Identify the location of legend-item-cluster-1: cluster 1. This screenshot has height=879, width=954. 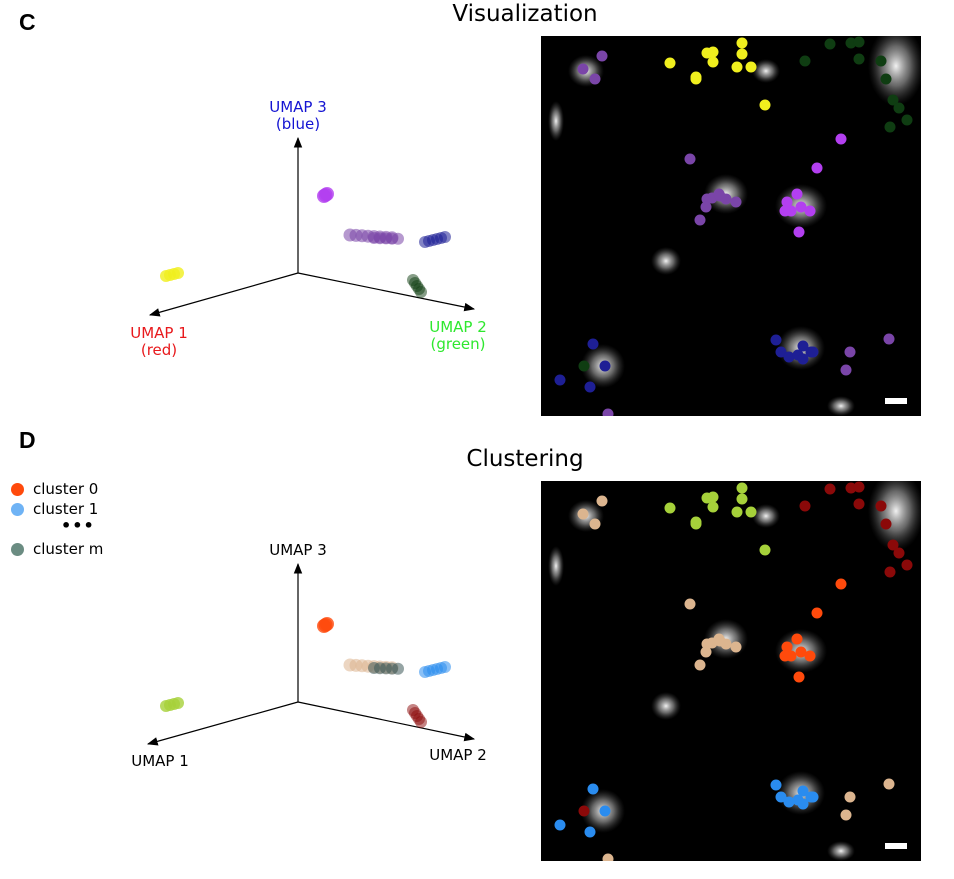
(57, 509).